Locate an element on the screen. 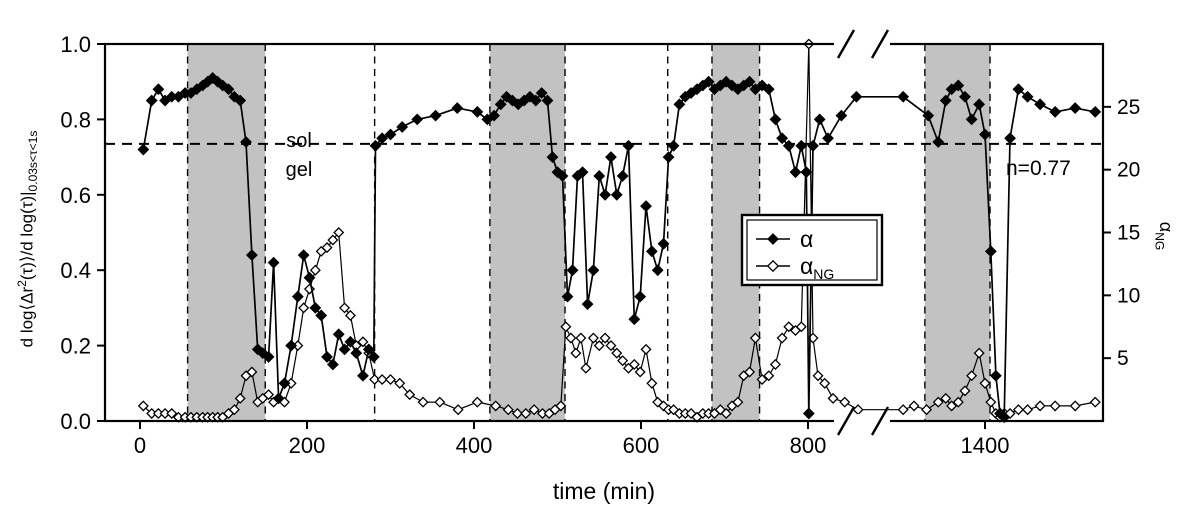 The image size is (1200, 519). ylabel-left-superscript: 2 is located at coordinates (22, 283).